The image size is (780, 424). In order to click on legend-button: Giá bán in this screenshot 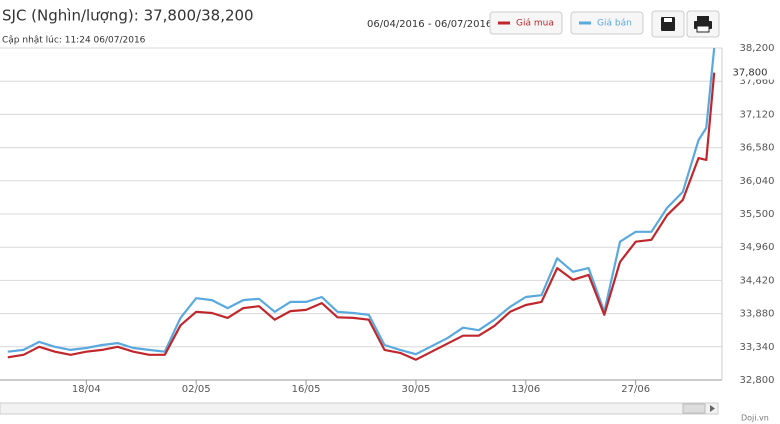, I will do `click(607, 23)`.